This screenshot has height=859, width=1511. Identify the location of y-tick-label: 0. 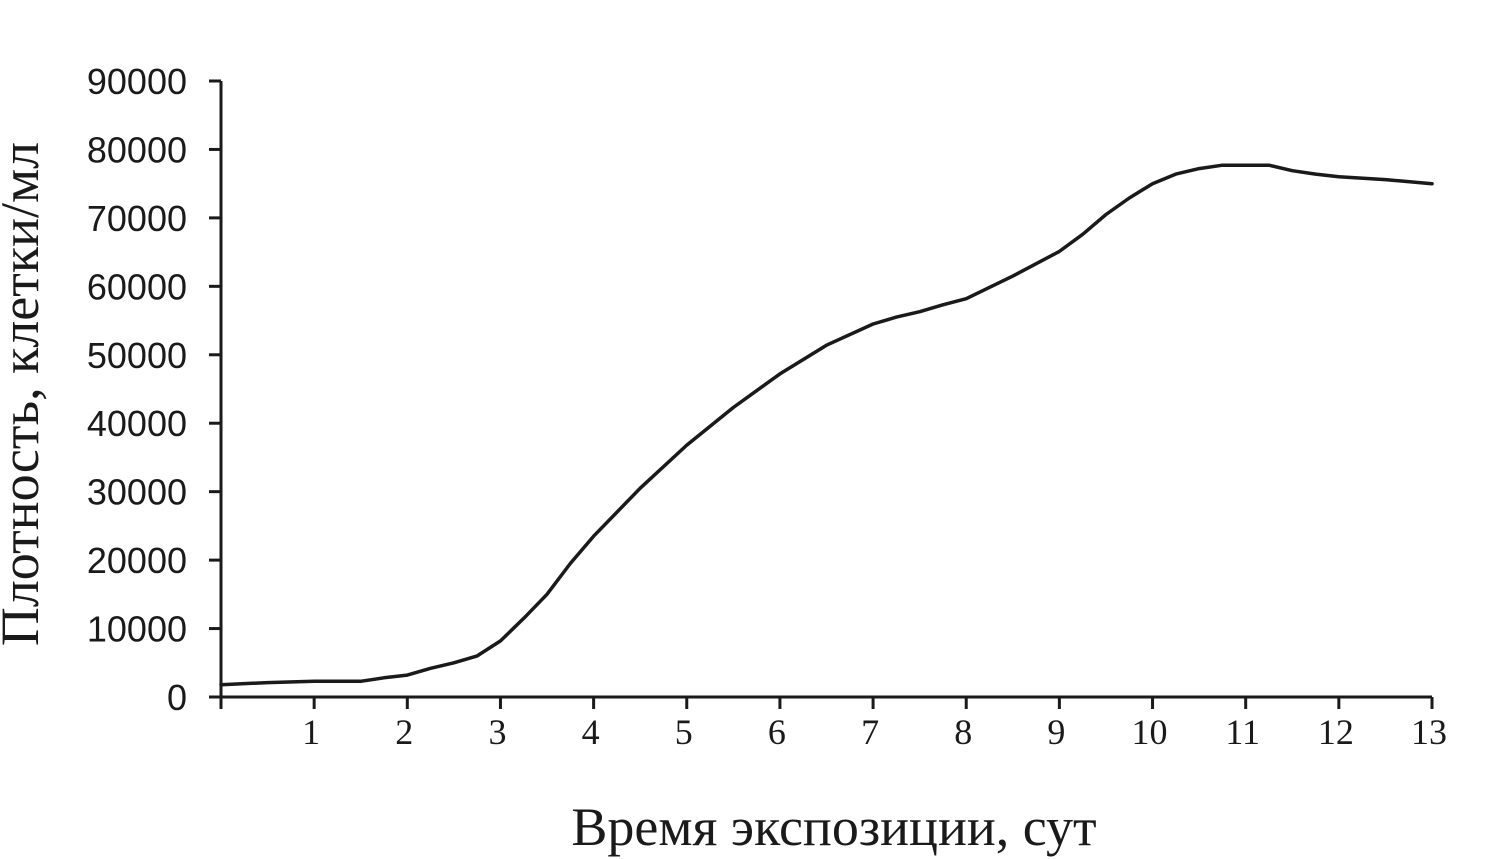
(177, 697).